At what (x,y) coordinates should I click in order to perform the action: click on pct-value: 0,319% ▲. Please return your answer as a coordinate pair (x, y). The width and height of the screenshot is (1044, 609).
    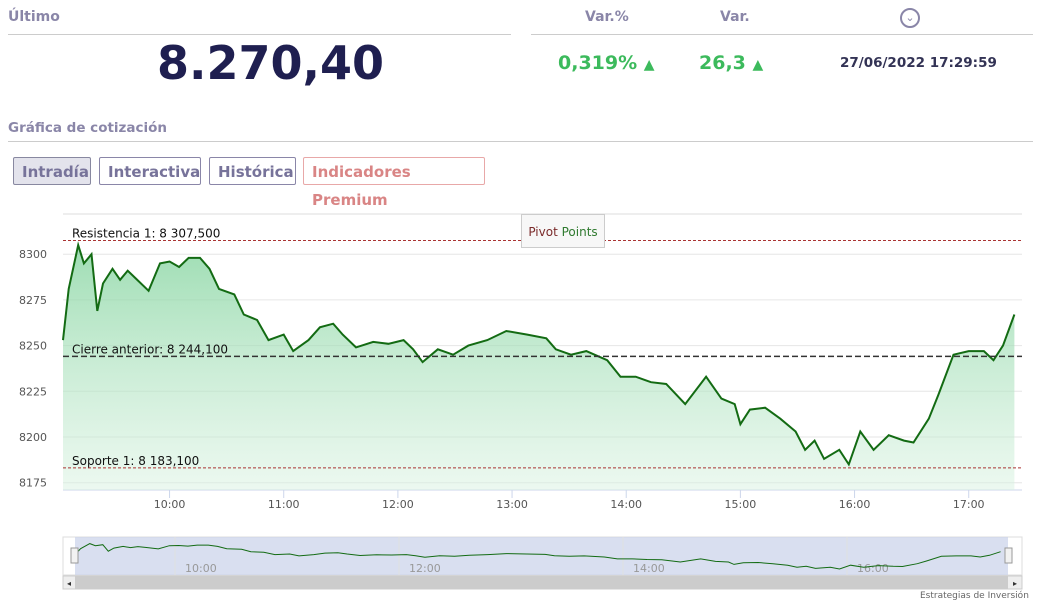
    Looking at the image, I should click on (606, 63).